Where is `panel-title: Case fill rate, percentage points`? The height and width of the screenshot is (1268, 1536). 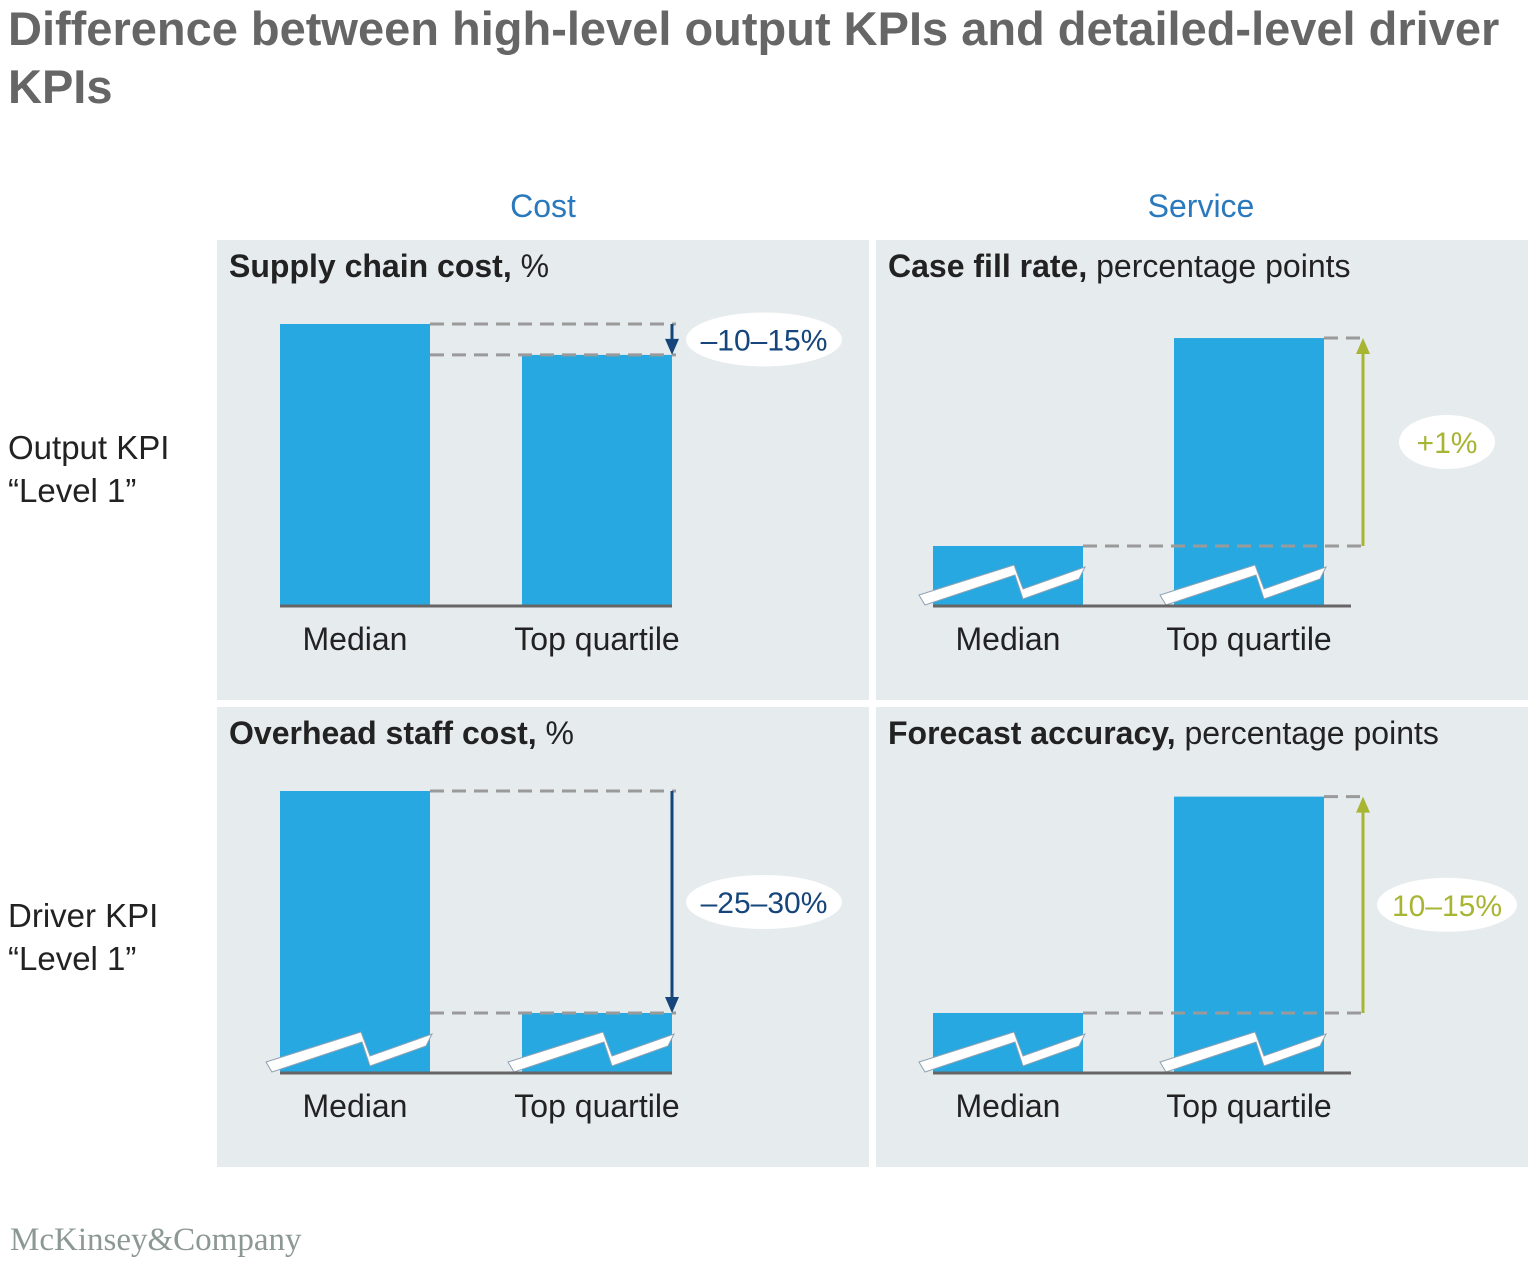
panel-title: Case fill rate, percentage points is located at coordinates (1119, 266).